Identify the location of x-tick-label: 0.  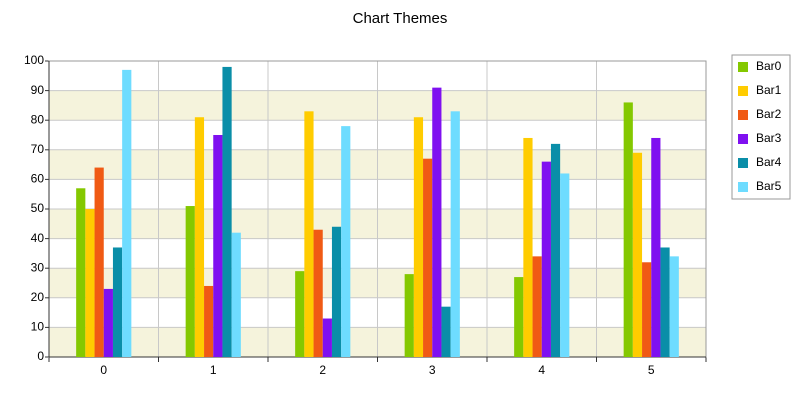
(103, 370).